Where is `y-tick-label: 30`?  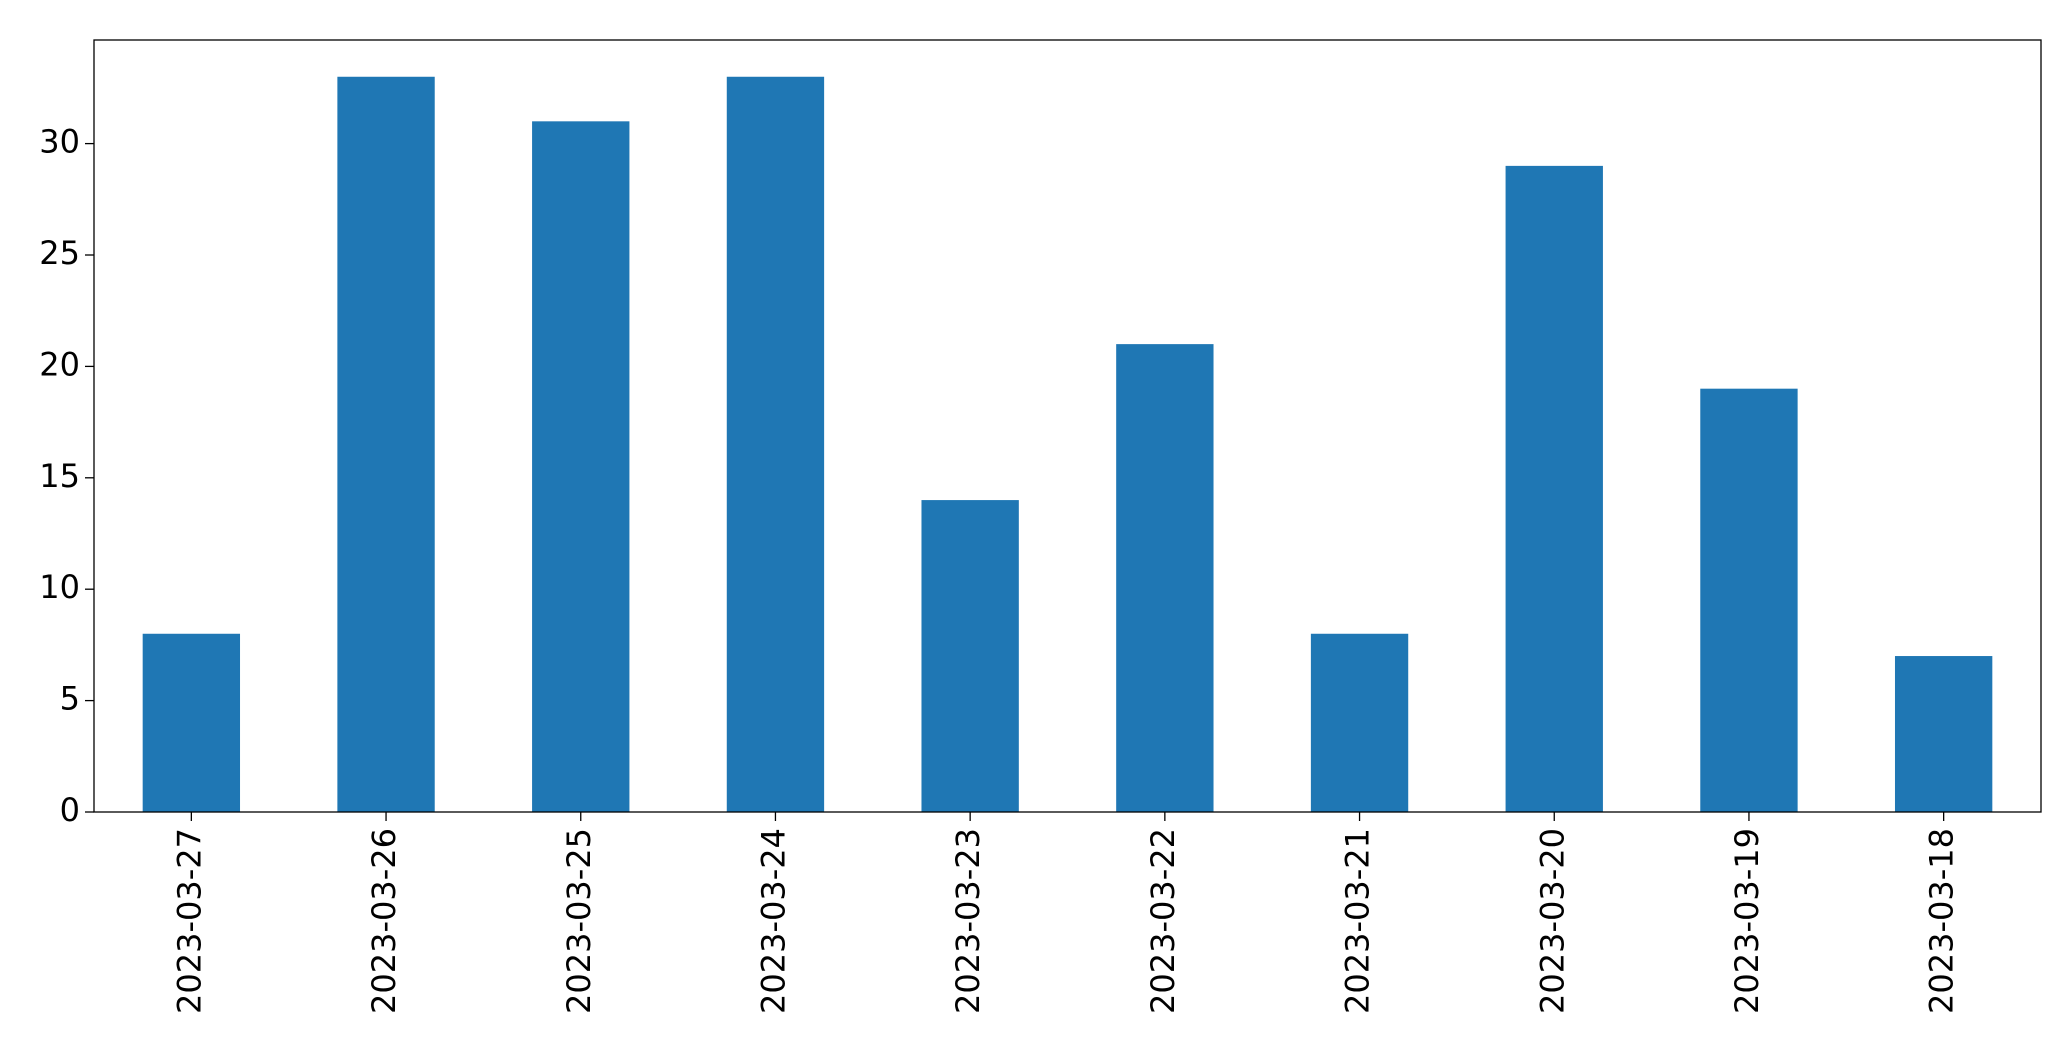
y-tick-label: 30 is located at coordinates (59, 142).